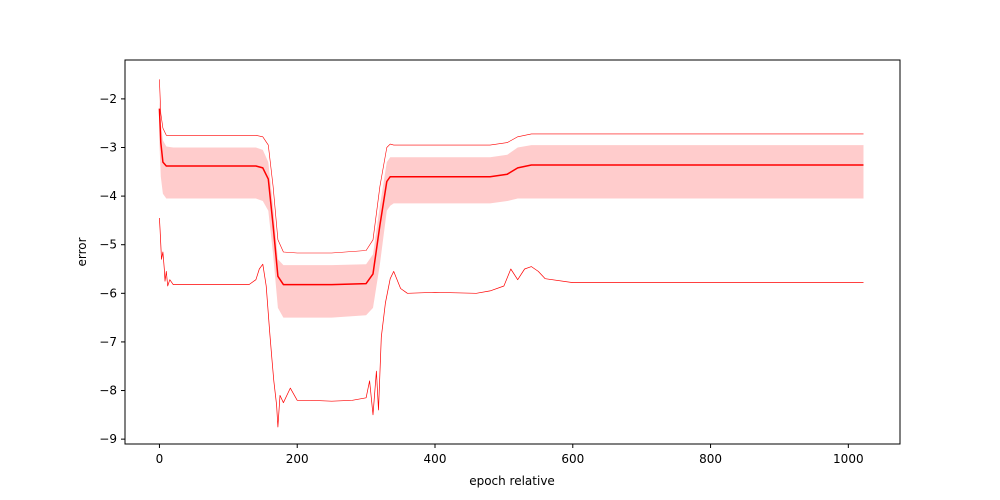  What do you see at coordinates (108, 293) in the screenshot?
I see `y-tick-label: −6` at bounding box center [108, 293].